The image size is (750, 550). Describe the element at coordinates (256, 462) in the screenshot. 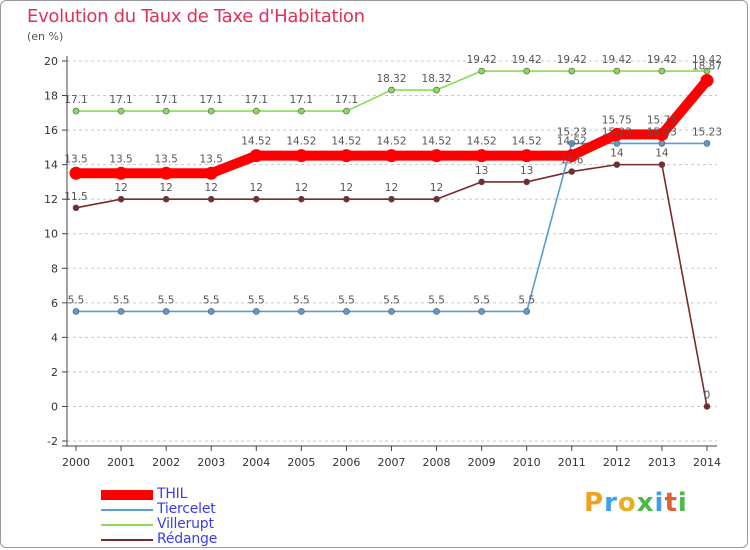

I see `x-tick-label: 2004` at that location.